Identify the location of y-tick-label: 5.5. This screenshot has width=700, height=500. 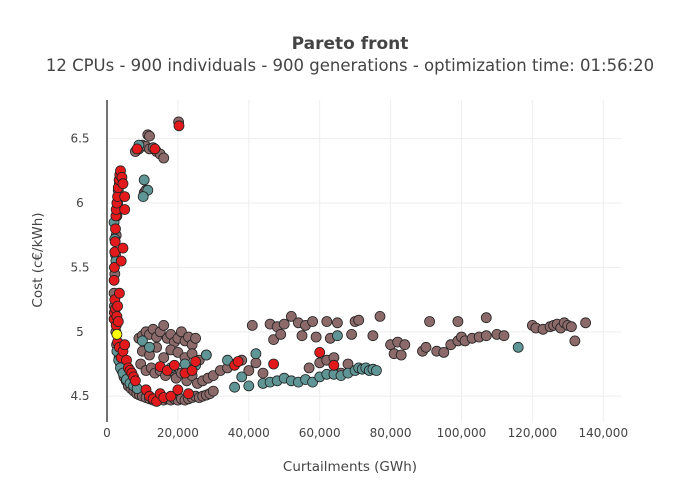
(79, 267).